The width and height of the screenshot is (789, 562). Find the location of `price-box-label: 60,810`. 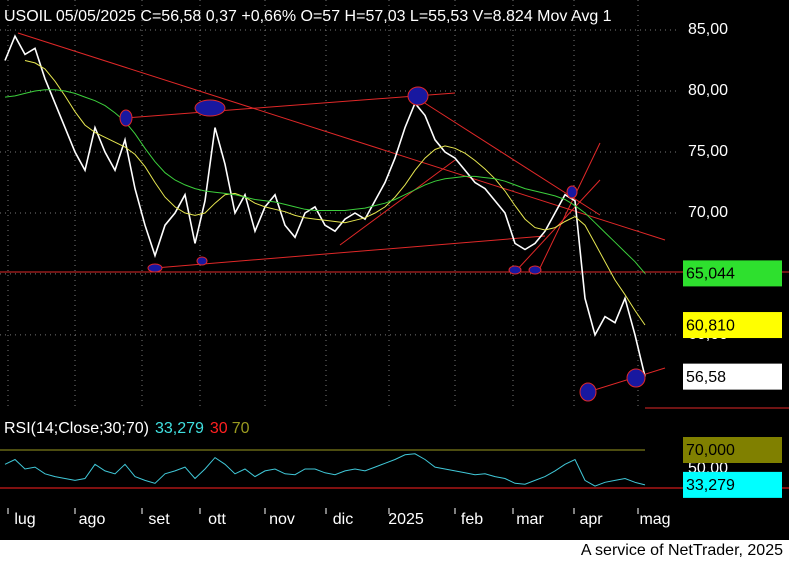

price-box-label: 60,810 is located at coordinates (710, 325).